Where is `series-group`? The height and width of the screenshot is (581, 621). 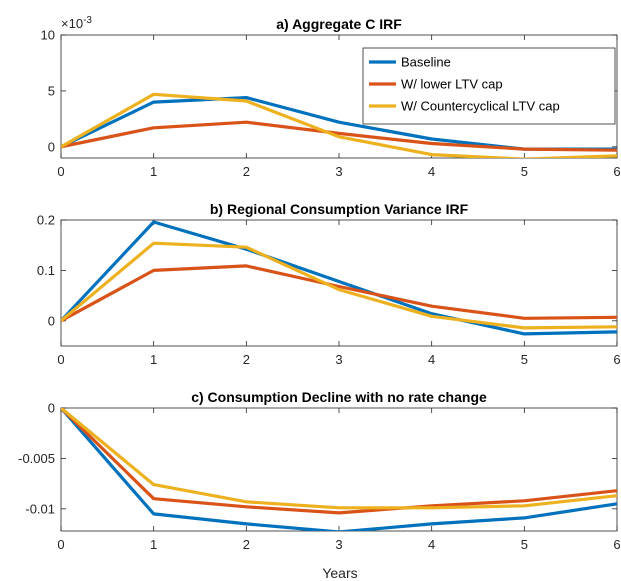
series-group is located at coordinates (339, 125).